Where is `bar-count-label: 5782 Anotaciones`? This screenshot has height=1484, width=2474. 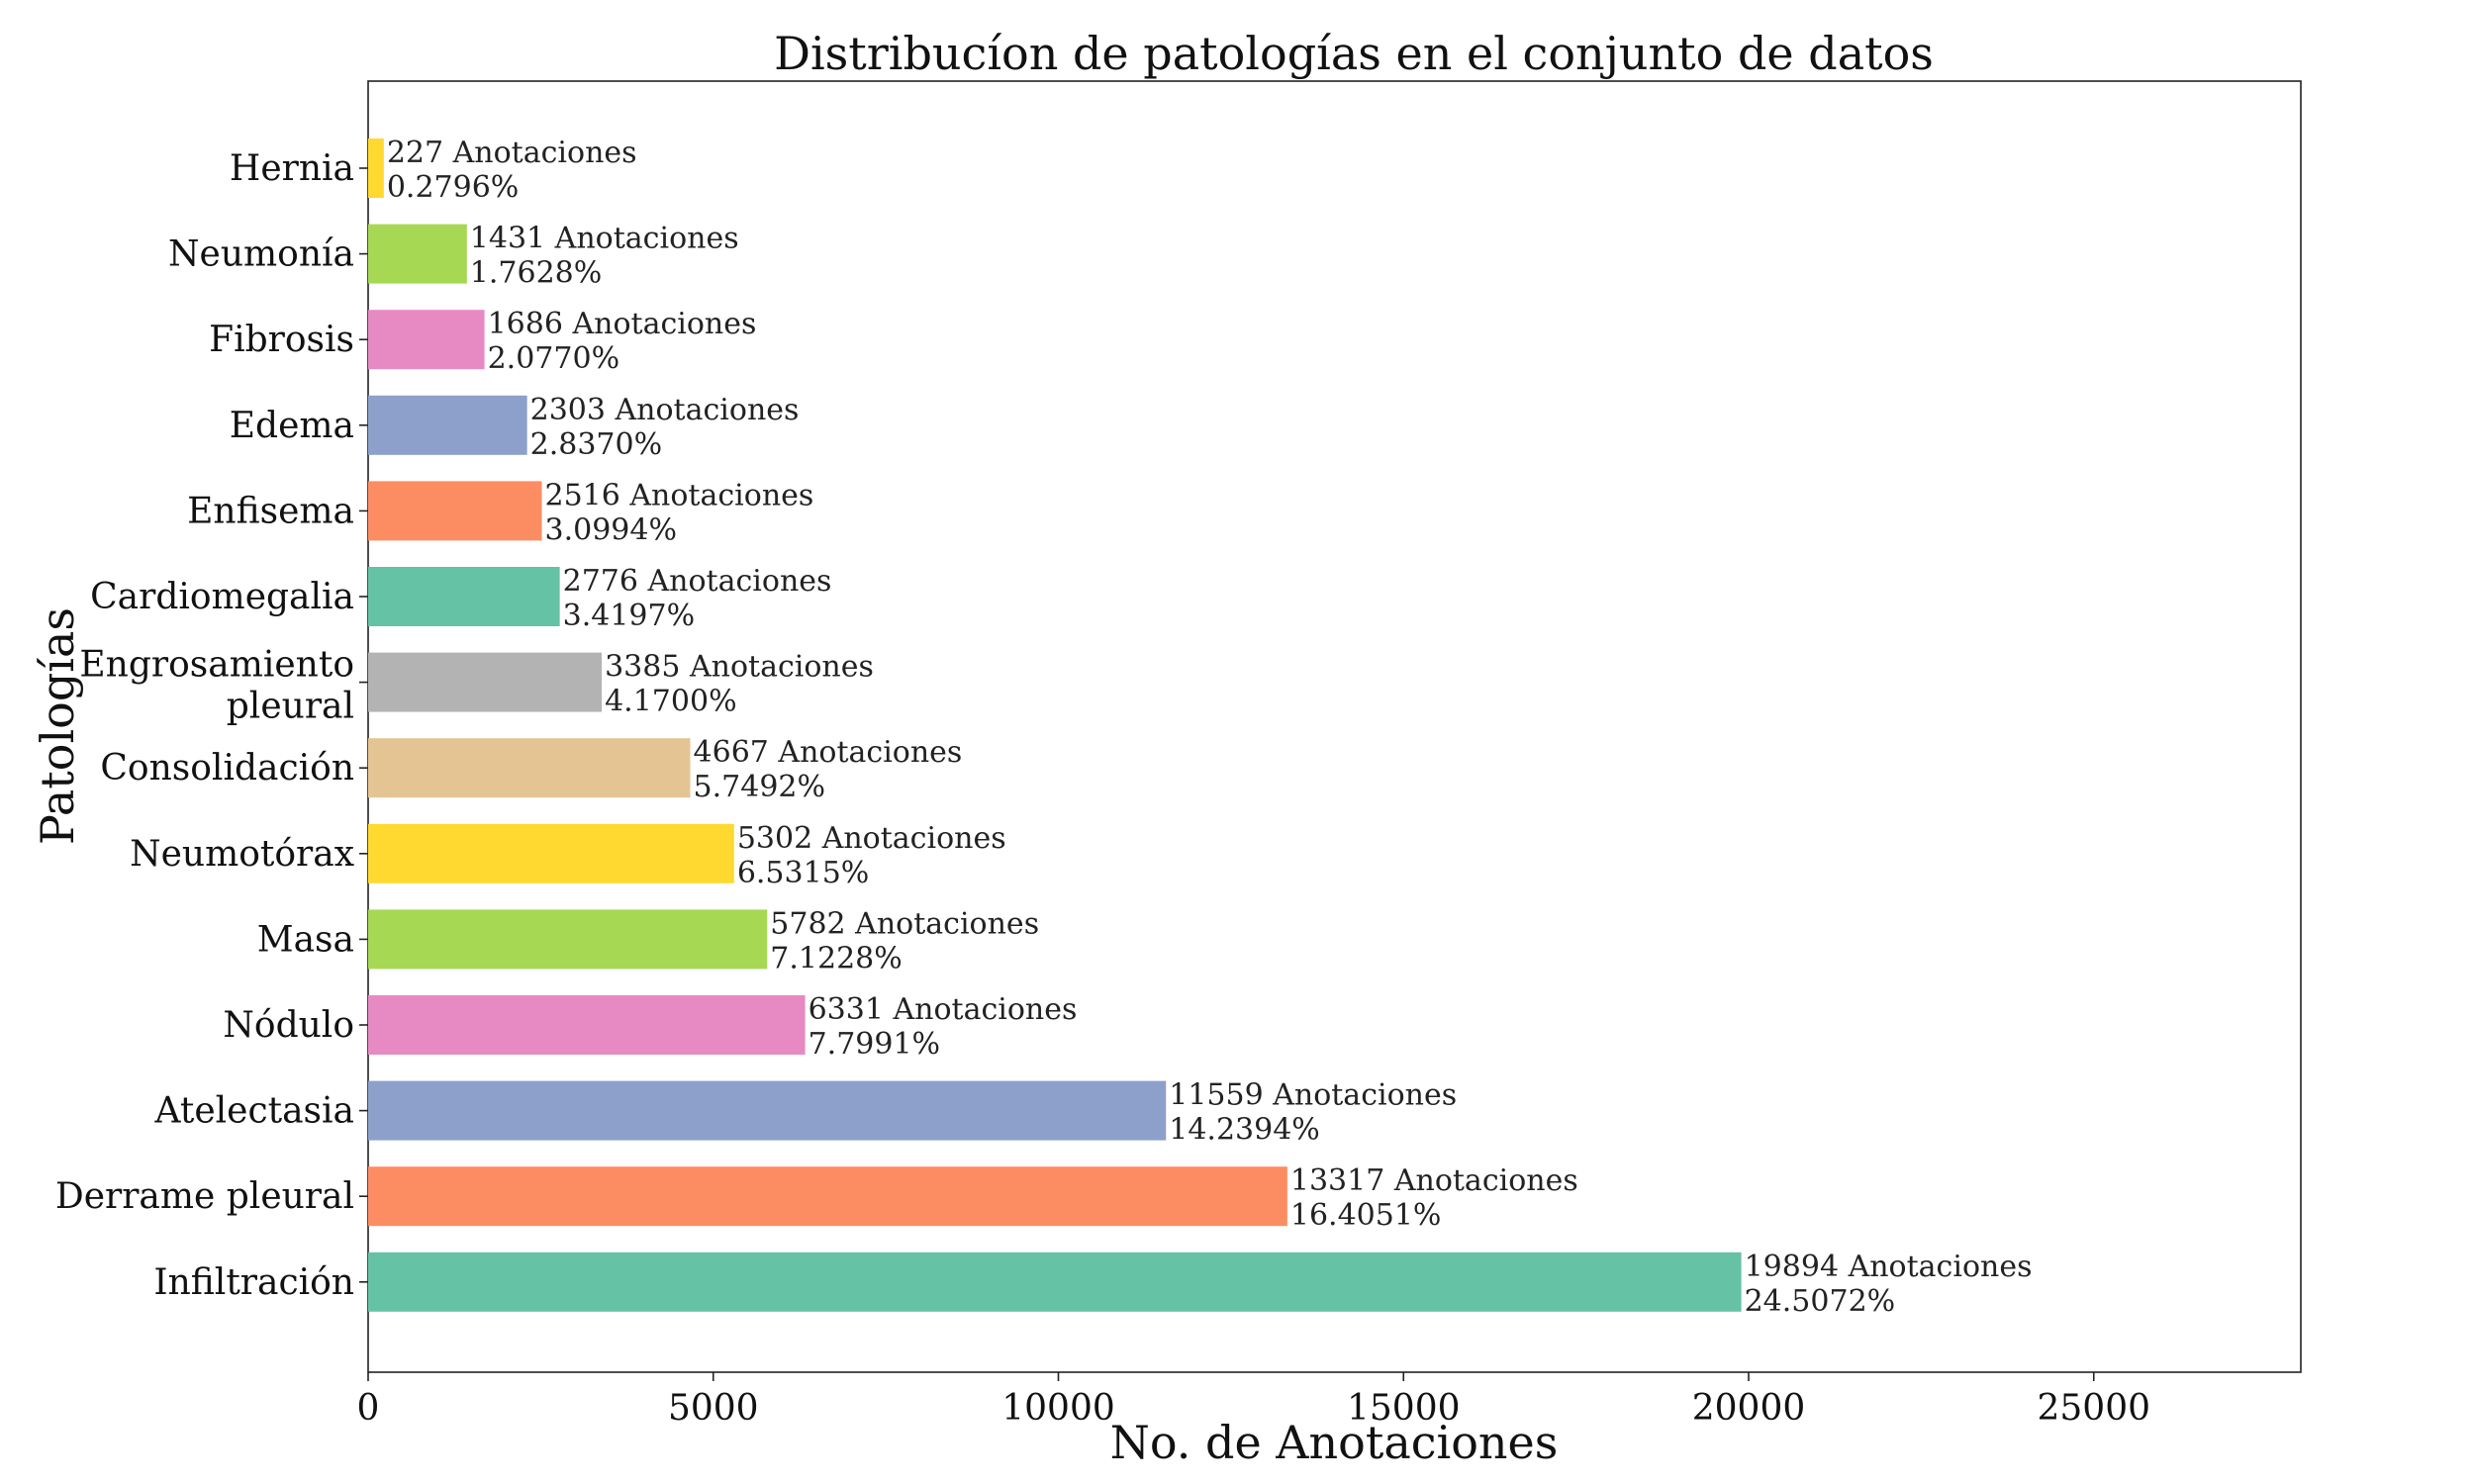
bar-count-label: 5782 Anotaciones is located at coordinates (905, 923).